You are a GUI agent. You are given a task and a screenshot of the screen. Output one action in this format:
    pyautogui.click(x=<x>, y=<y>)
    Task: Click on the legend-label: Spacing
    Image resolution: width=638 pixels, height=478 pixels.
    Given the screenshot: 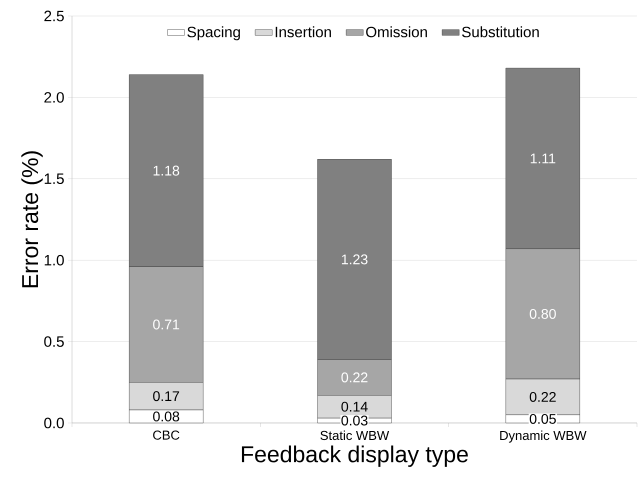 What is the action you would take?
    pyautogui.click(x=213, y=33)
    